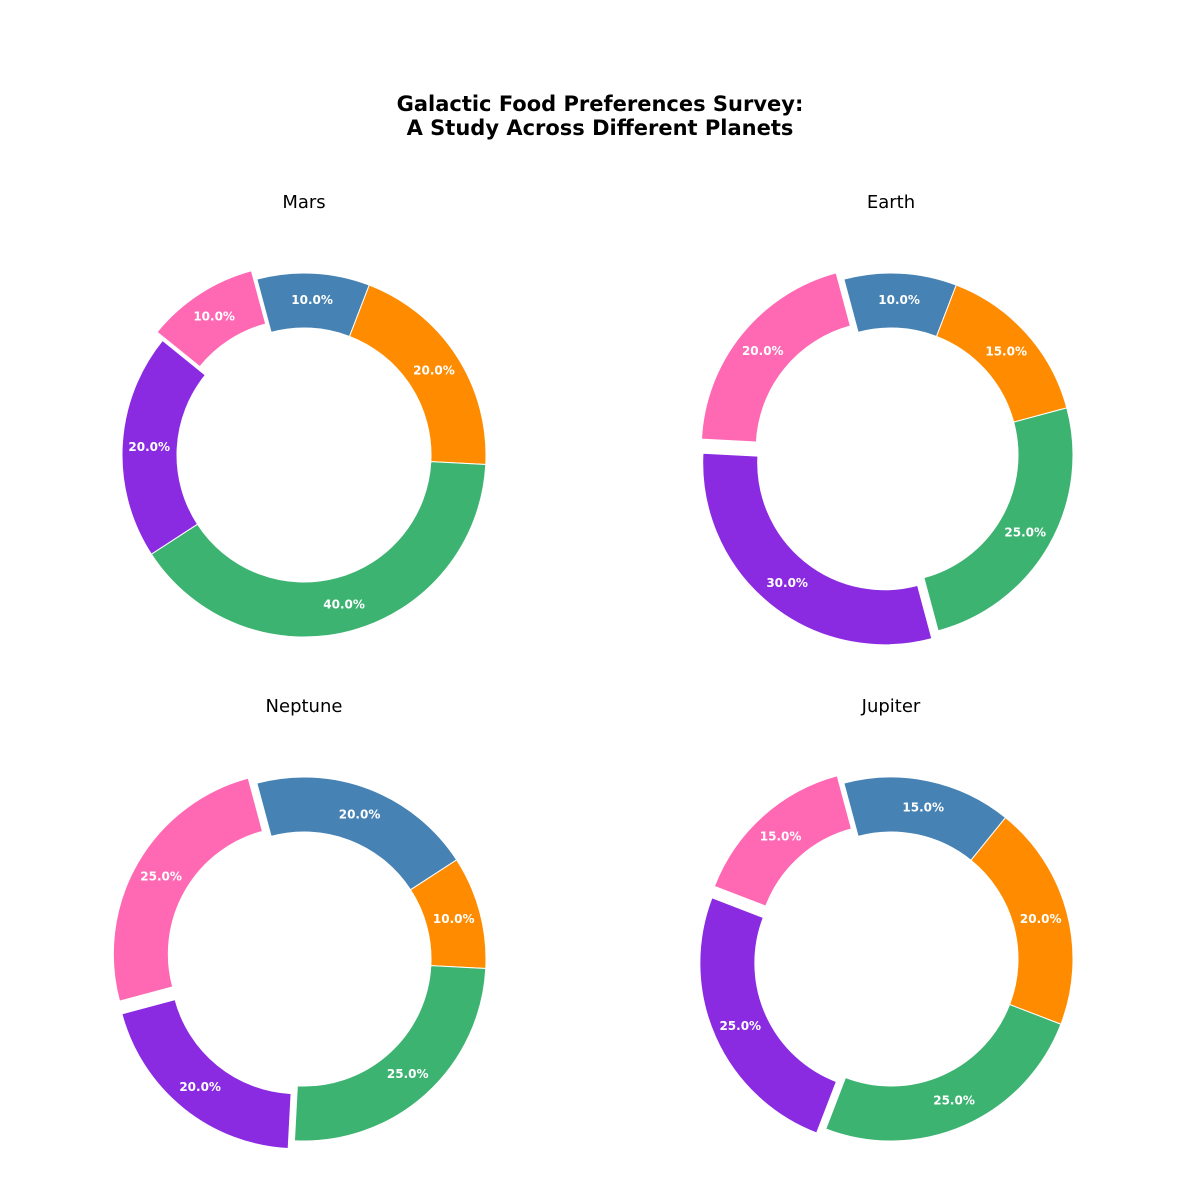 The image size is (1200, 1200). Describe the element at coordinates (891, 202) in the screenshot. I see `chart-title-earth: Earth` at that location.